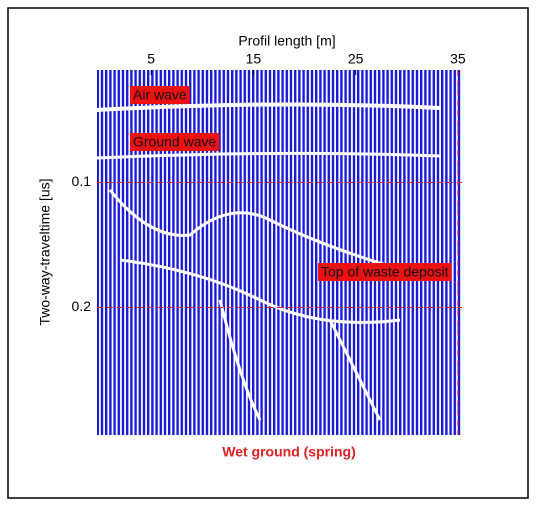 Image resolution: width=536 pixels, height=511 pixels. Describe the element at coordinates (289, 452) in the screenshot. I see `caption: Wet ground (spring)` at that location.